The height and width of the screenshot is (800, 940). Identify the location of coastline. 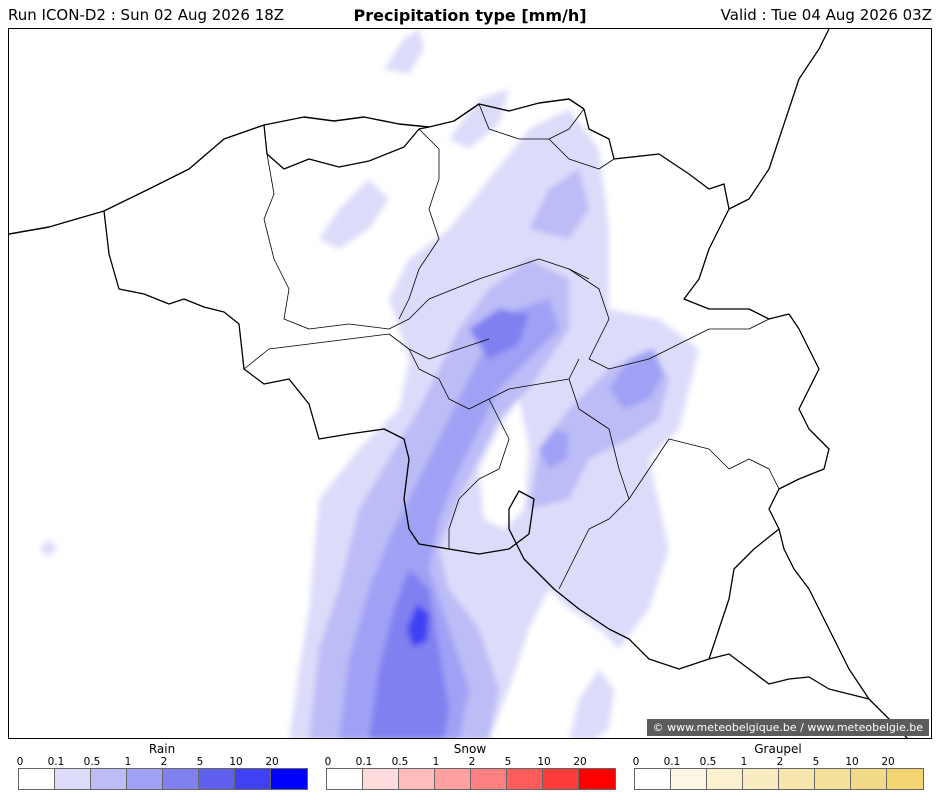
(297, 166).